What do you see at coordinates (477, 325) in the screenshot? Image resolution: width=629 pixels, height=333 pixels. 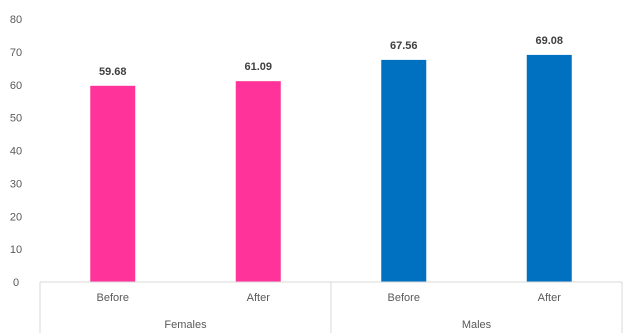 I see `x-group-label: Males` at bounding box center [477, 325].